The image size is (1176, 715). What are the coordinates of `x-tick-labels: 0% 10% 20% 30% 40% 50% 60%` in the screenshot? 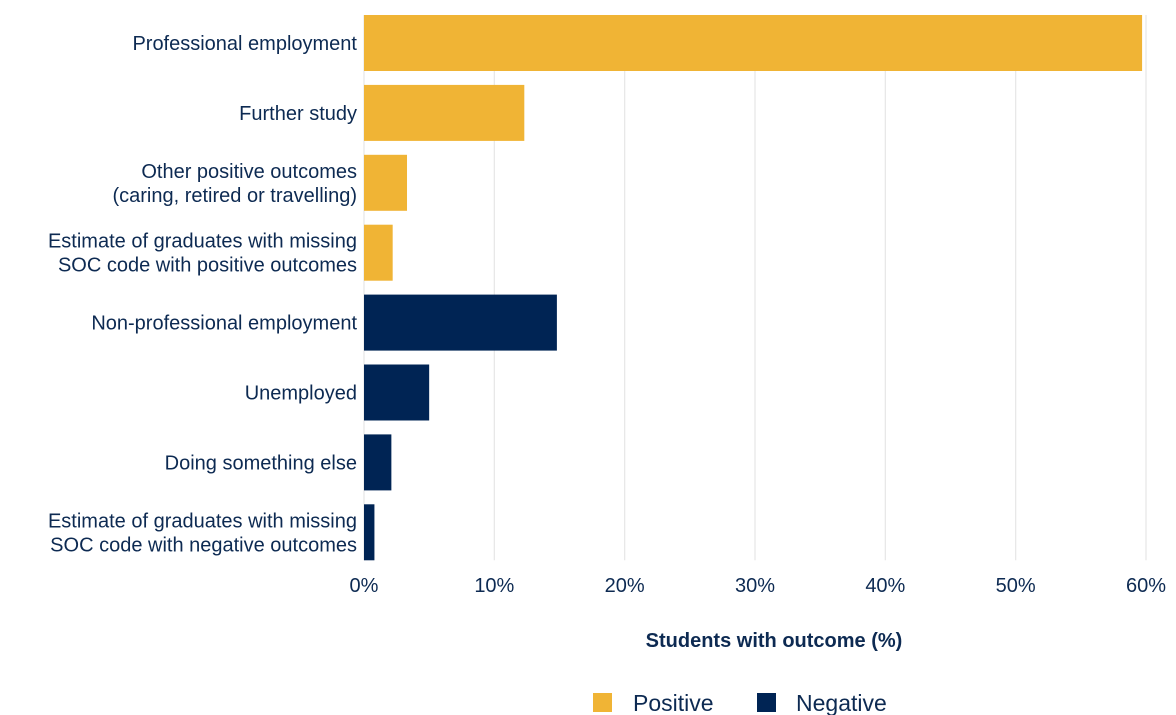 It's located at (758, 586).